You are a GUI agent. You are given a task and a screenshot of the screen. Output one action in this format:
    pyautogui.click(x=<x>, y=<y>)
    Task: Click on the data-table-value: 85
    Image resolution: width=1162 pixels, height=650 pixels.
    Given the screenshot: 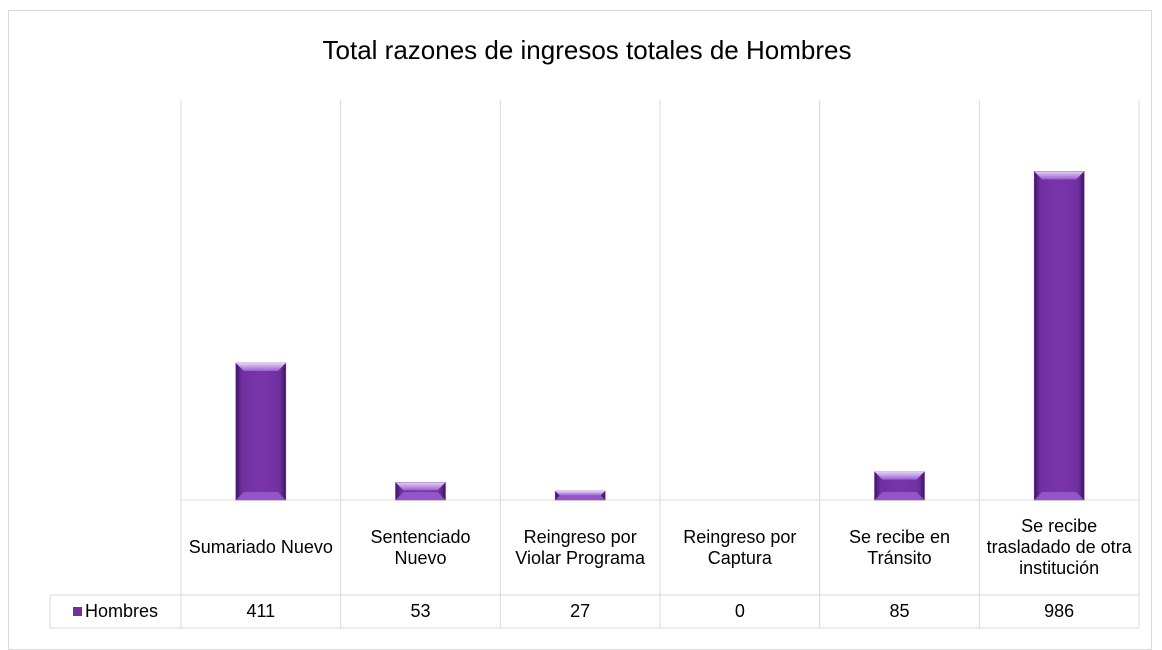 What is the action you would take?
    pyautogui.click(x=899, y=611)
    